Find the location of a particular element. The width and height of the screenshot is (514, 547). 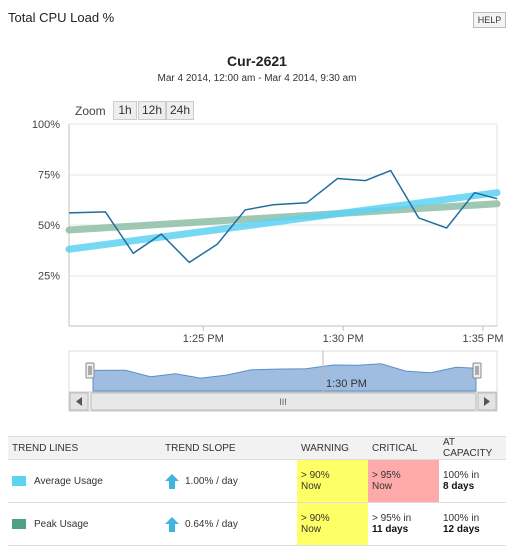

column-header: AT CAPACITY is located at coordinates (472, 448).